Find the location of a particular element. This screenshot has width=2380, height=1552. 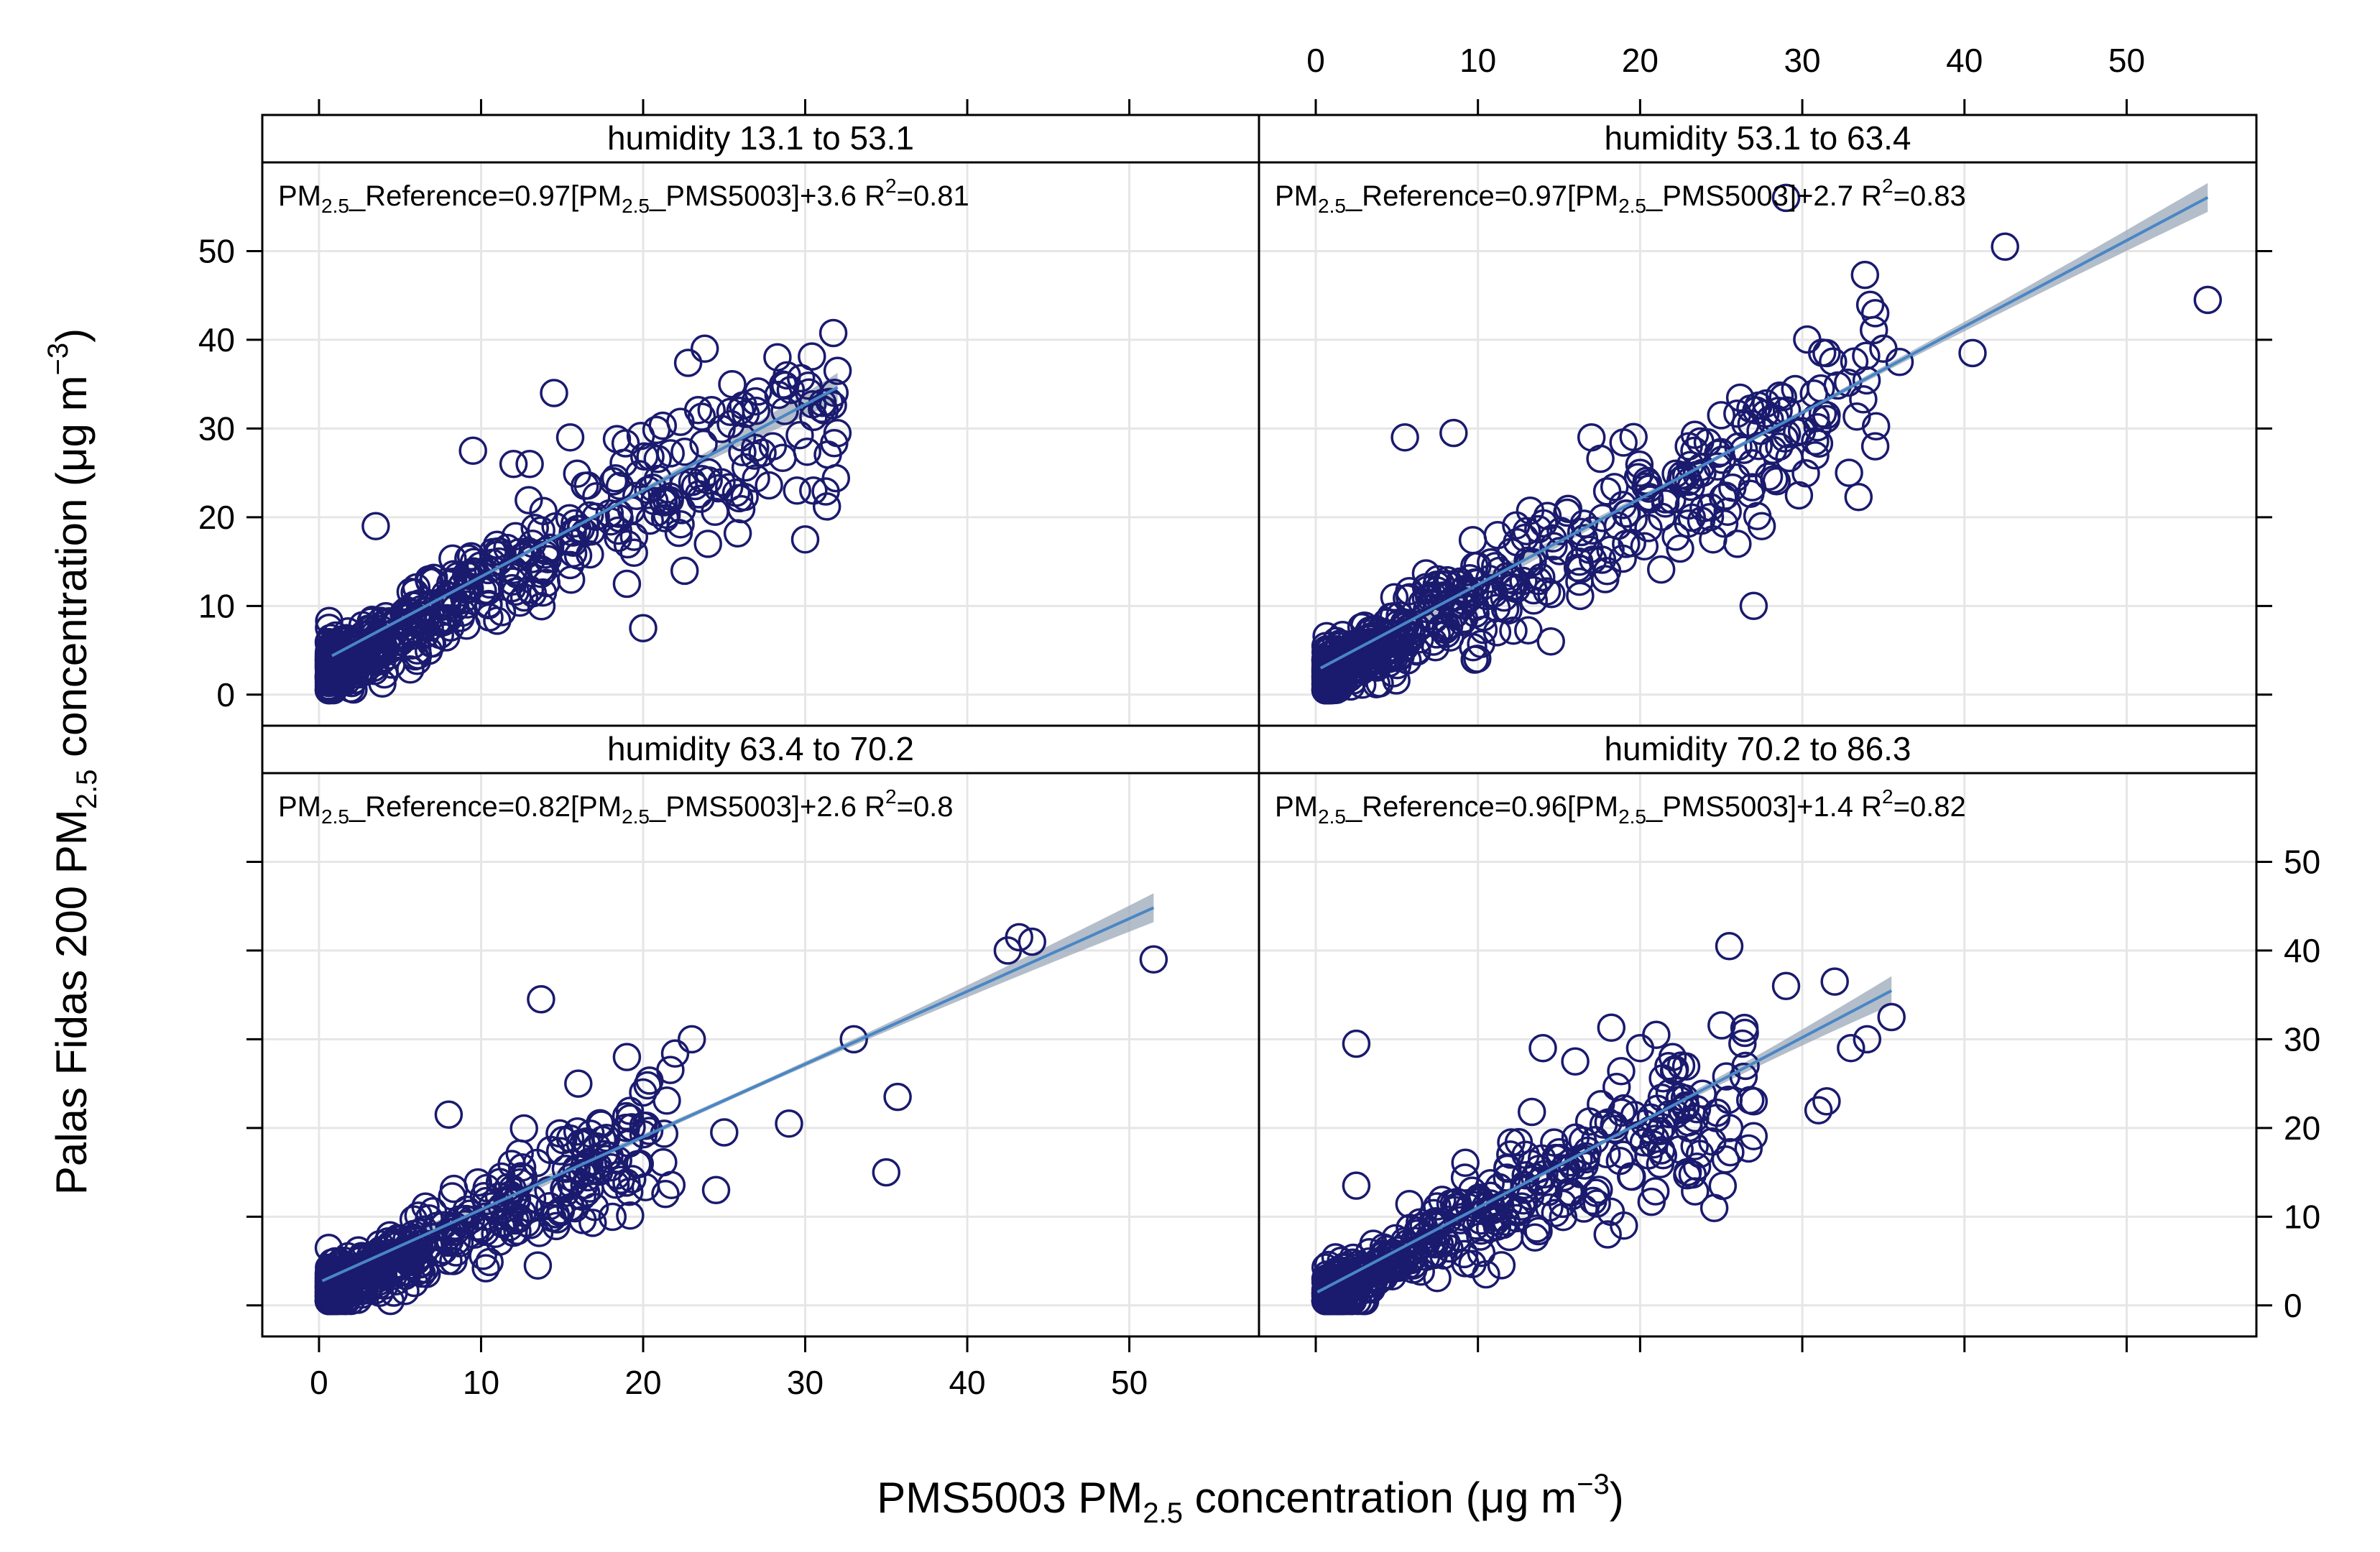

panel-strip is located at coordinates (1758, 139).